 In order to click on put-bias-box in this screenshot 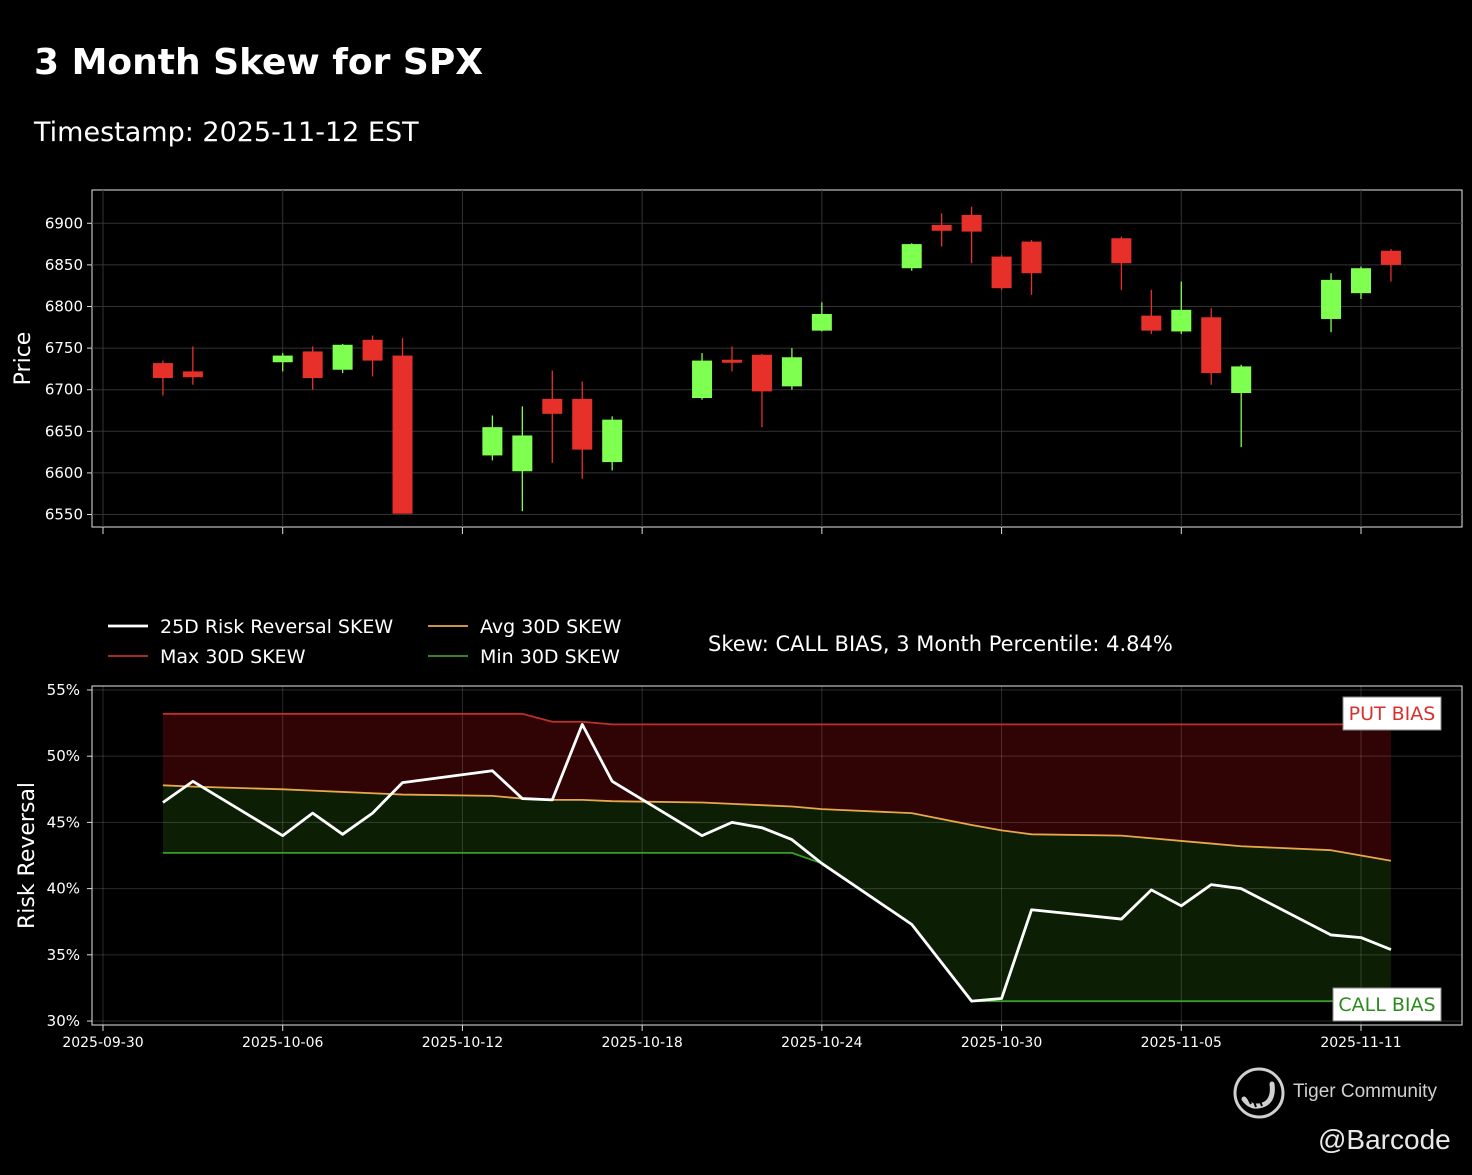, I will do `click(1392, 713)`.